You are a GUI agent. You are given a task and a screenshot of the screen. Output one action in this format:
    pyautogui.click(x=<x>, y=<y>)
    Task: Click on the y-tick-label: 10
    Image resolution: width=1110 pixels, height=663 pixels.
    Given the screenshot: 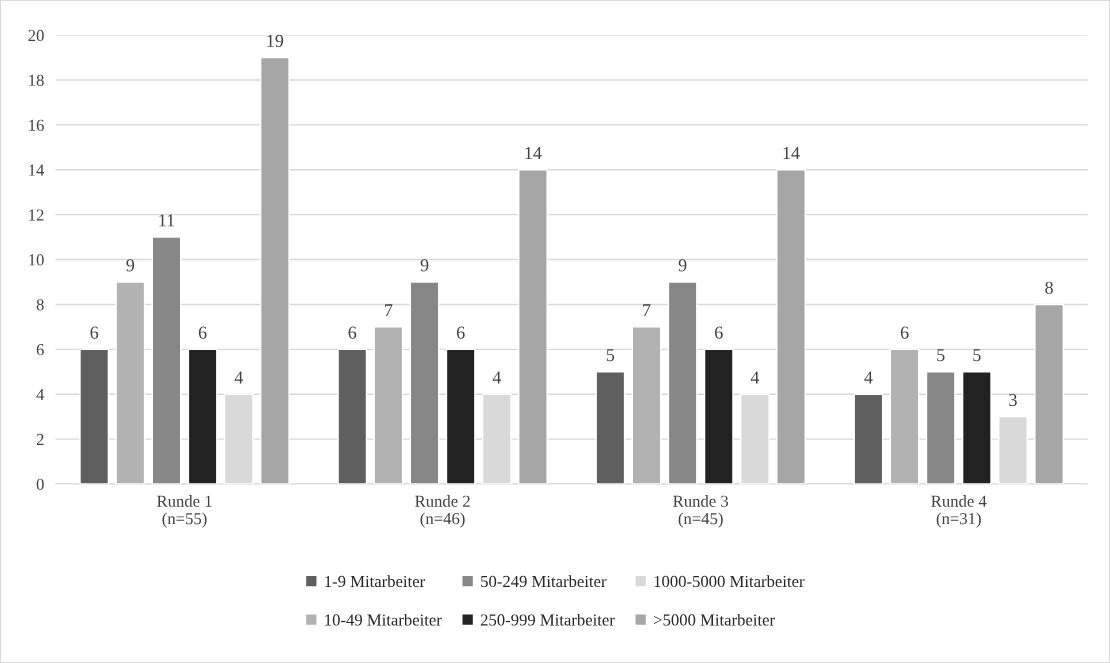 What is the action you would take?
    pyautogui.click(x=36, y=260)
    